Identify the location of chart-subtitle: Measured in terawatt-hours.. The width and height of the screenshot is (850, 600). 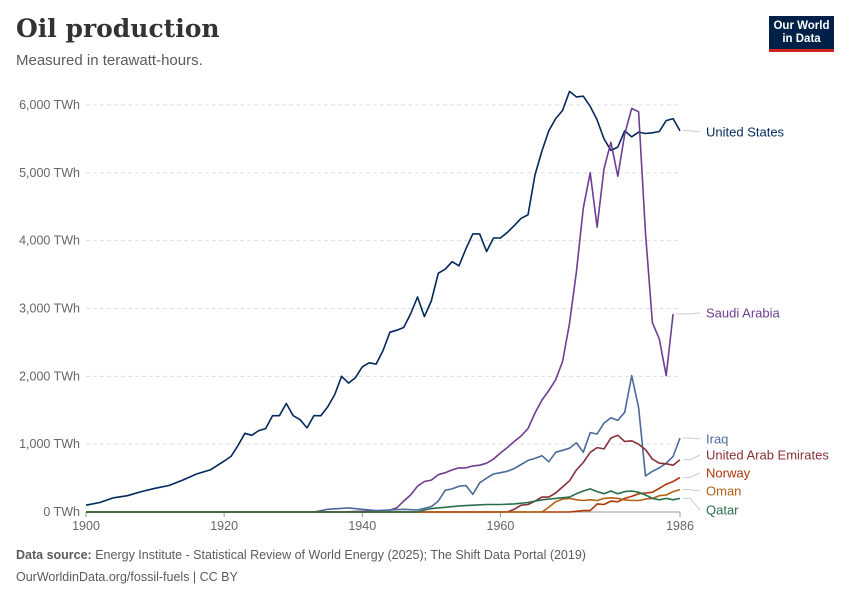
(109, 60).